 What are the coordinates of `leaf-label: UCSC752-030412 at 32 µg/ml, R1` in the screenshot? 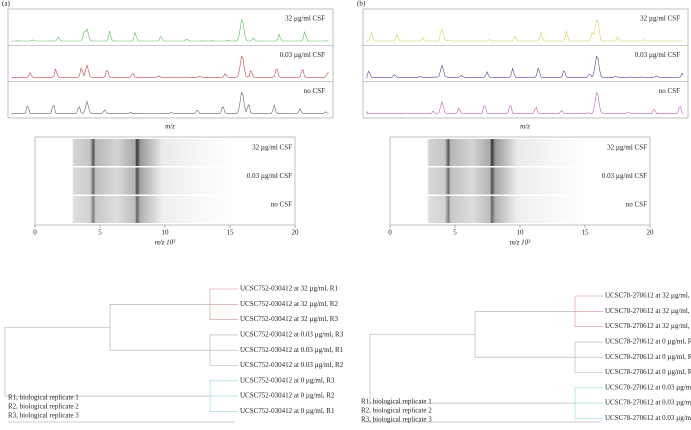 It's located at (289, 289).